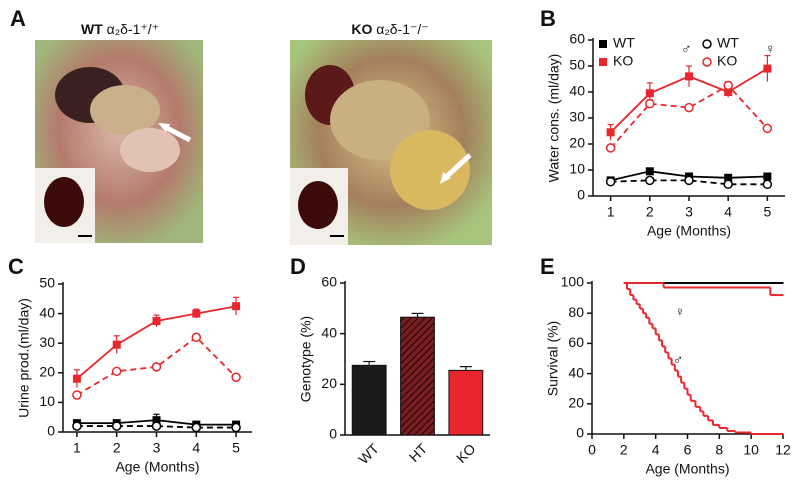  Describe the element at coordinates (554, 118) in the screenshot. I see `y-axis-label: Water cons. (ml/day)` at that location.